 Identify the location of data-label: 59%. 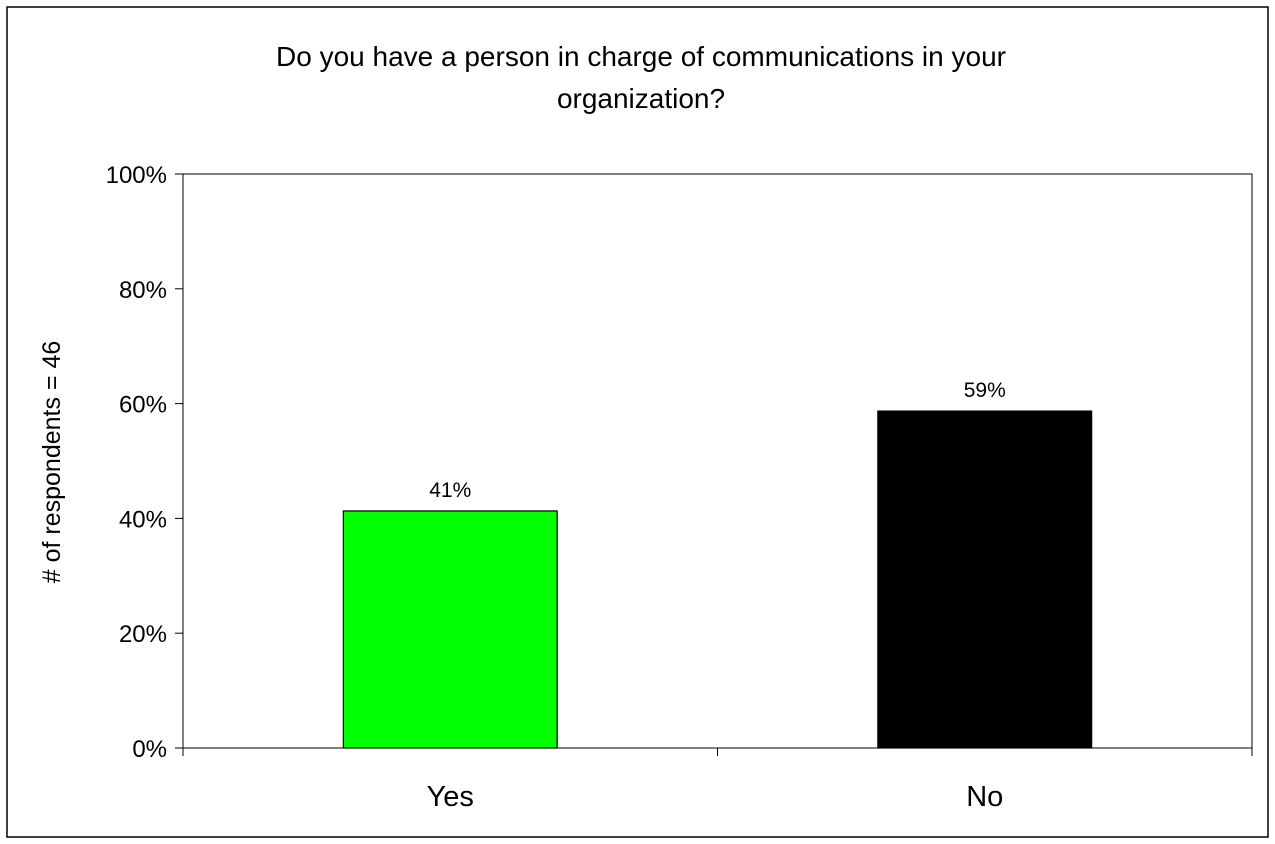
(985, 390).